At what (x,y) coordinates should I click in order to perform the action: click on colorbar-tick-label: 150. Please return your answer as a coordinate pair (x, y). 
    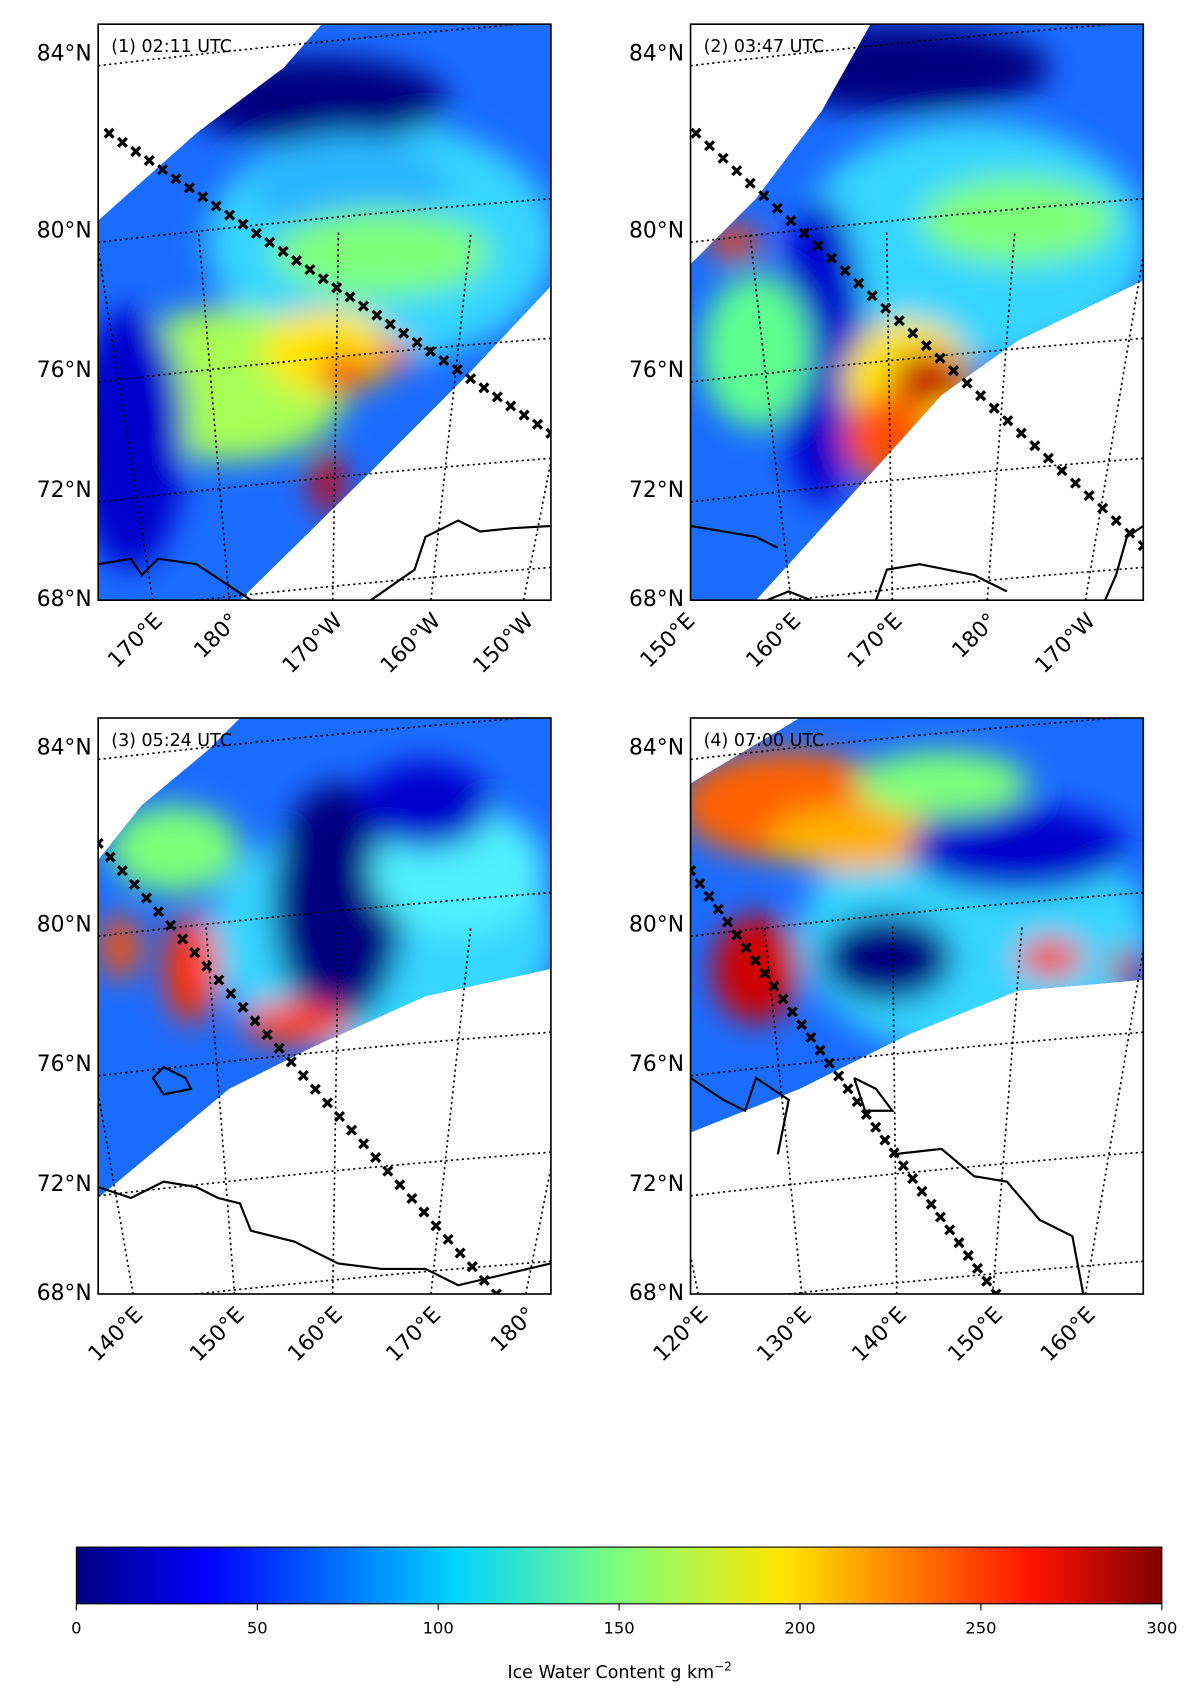
    Looking at the image, I should click on (618, 1627).